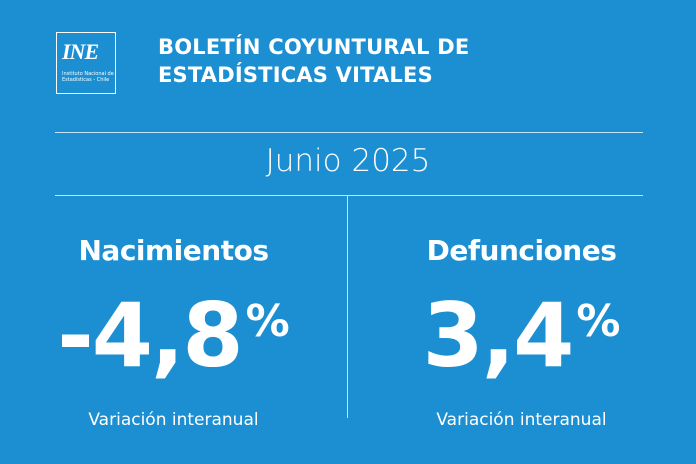 This screenshot has height=464, width=696. What do you see at coordinates (348, 161) in the screenshot?
I see `period: Junio 2025` at bounding box center [348, 161].